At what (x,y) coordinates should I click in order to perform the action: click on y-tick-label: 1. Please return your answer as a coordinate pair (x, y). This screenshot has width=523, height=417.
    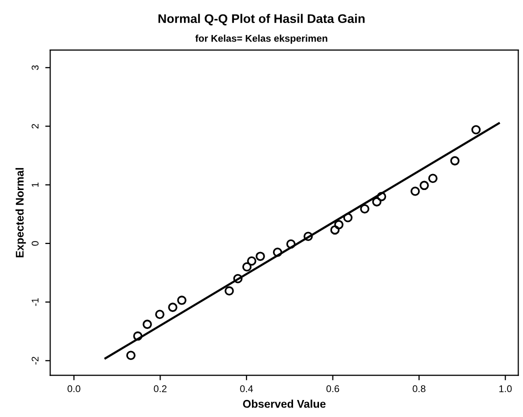
    Looking at the image, I should click on (35, 184).